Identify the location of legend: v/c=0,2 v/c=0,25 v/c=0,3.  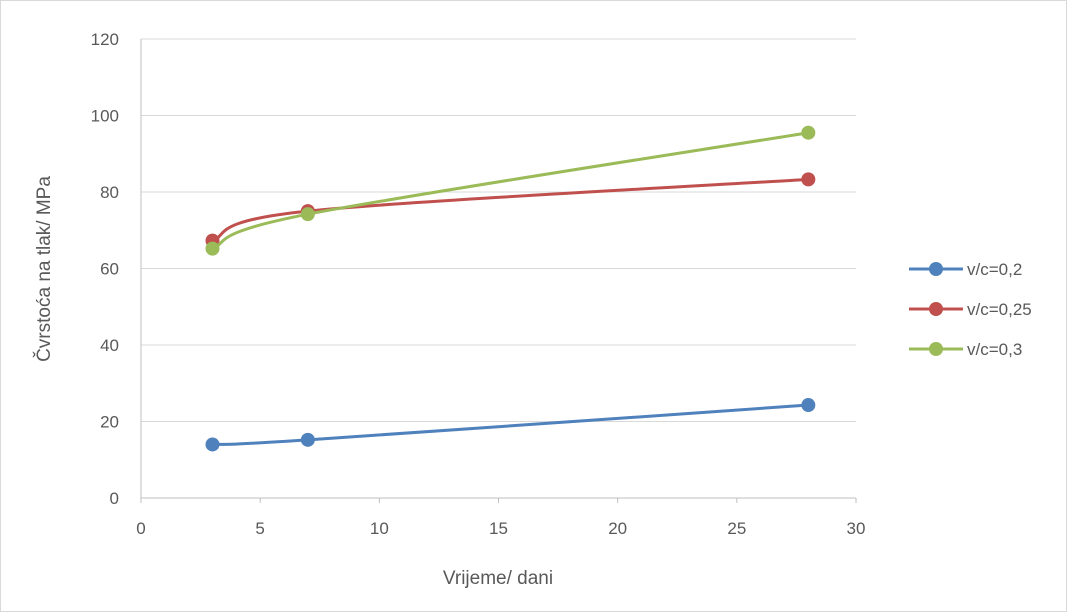
(970, 309).